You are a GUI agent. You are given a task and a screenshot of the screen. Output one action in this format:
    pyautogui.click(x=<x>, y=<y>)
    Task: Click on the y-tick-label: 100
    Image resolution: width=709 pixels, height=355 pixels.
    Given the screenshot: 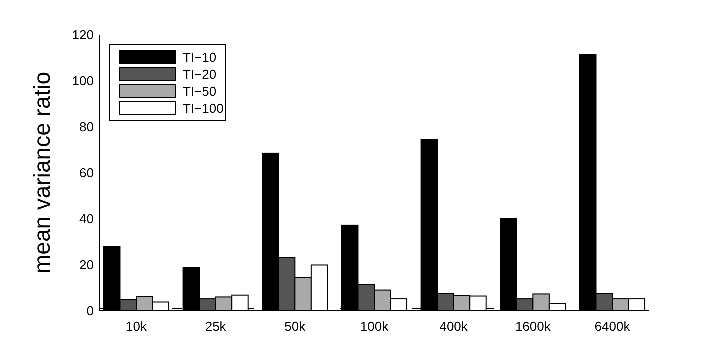 What is the action you would take?
    pyautogui.click(x=83, y=81)
    